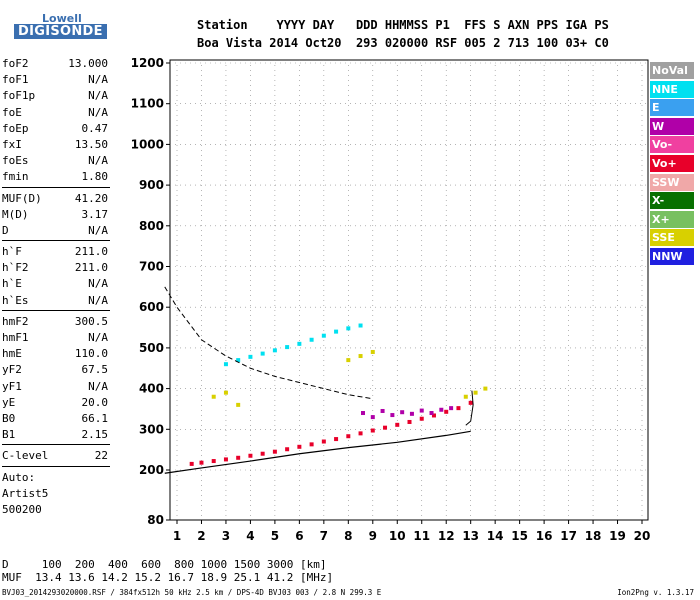 This screenshot has width=700, height=600. I want to click on param-value: 13.50, so click(91, 144).